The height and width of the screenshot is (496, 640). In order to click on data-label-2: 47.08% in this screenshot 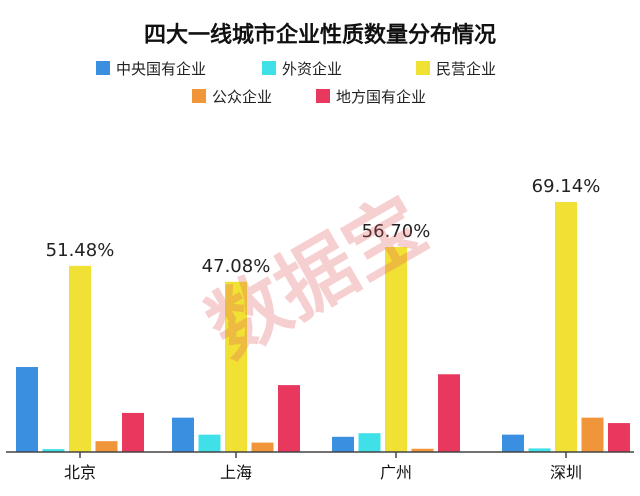, I will do `click(236, 266)`.